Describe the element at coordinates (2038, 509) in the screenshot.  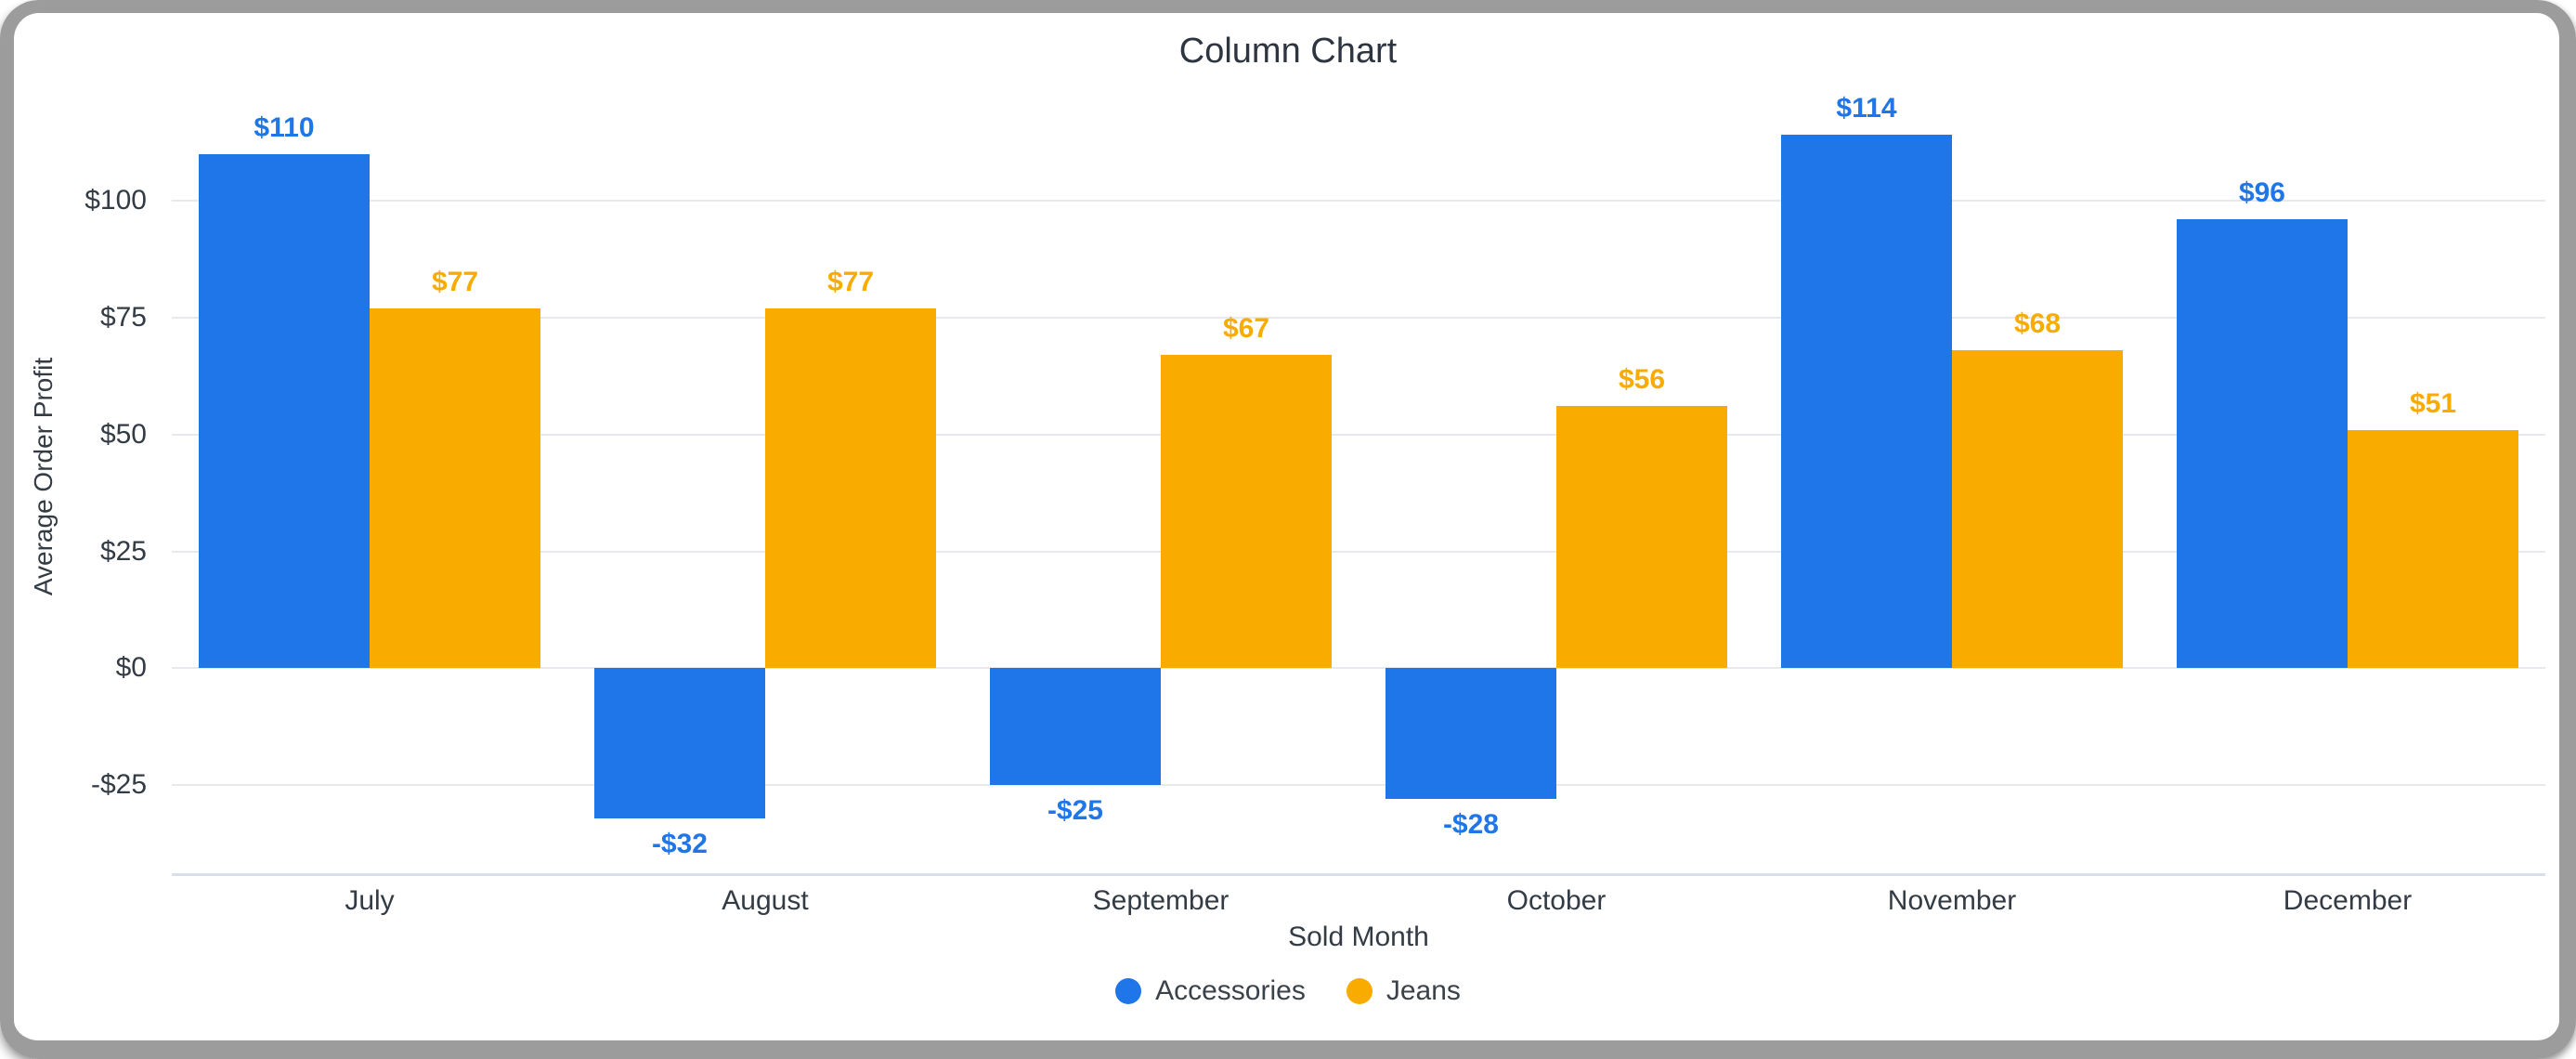
I see `bar-jeans-november` at that location.